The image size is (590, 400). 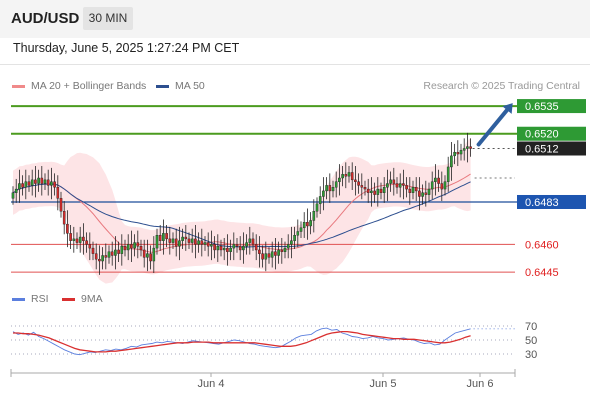 I want to click on legend-ma20-label: MA 20 + Bollinger Bands, so click(x=89, y=86).